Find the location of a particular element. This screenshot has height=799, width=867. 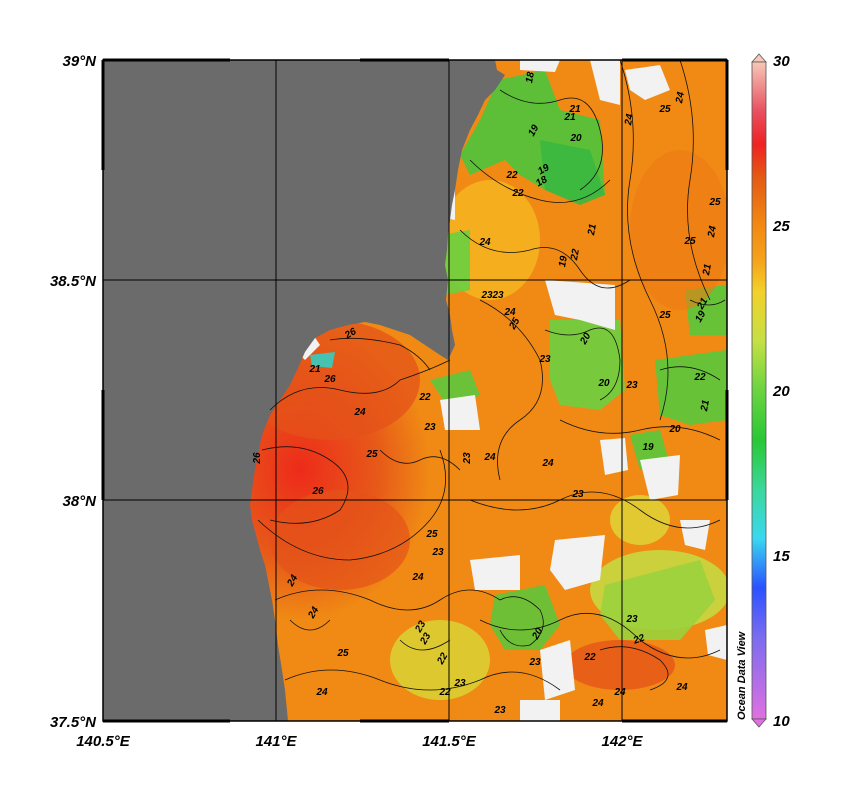

lat-label-38N: 38°N is located at coordinates (79, 501).